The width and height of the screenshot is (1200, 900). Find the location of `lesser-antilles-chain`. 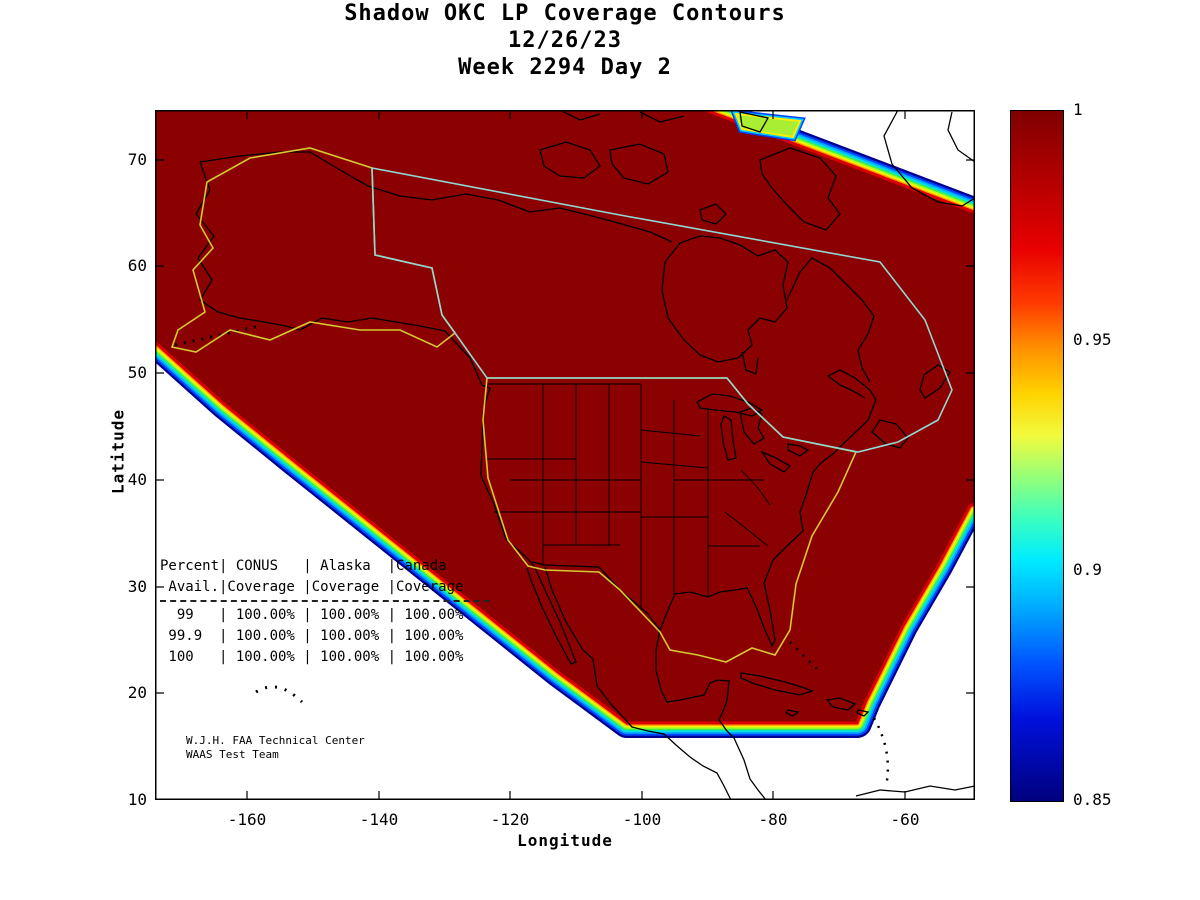

lesser-antilles-chain is located at coordinates (881, 752).